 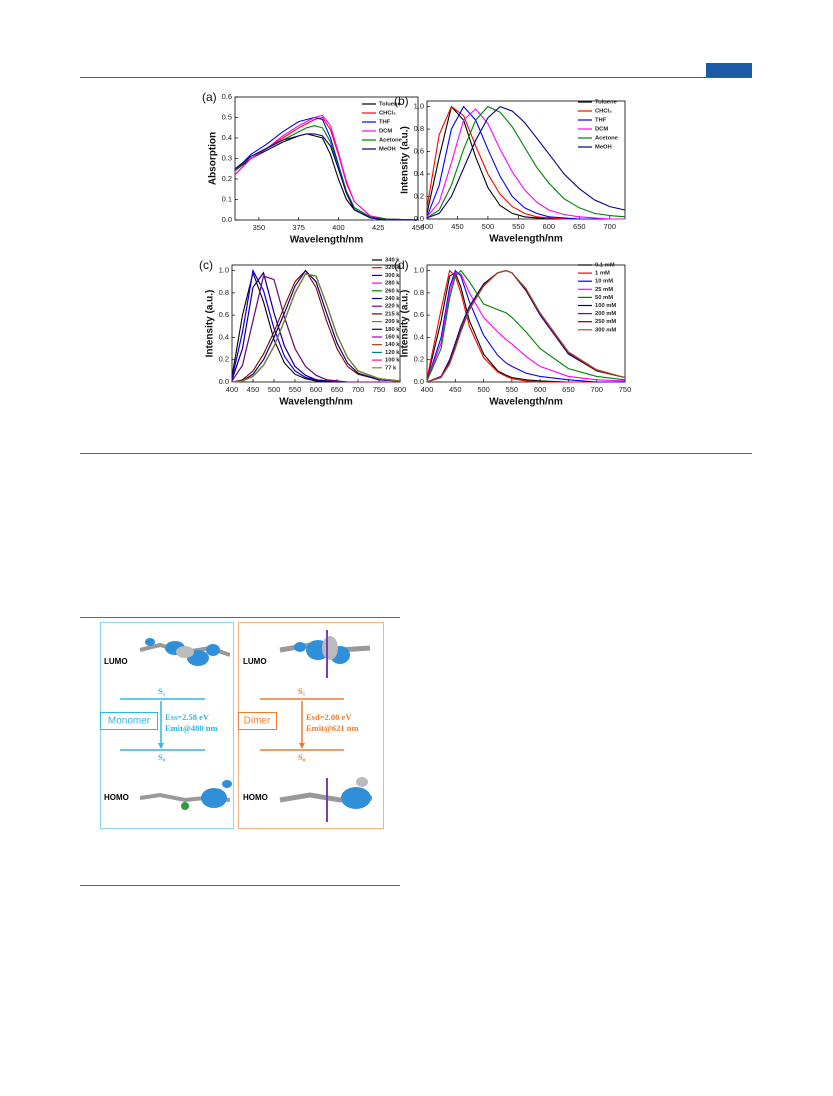 What do you see at coordinates (602, 274) in the screenshot?
I see `legend-label: 1 mM` at bounding box center [602, 274].